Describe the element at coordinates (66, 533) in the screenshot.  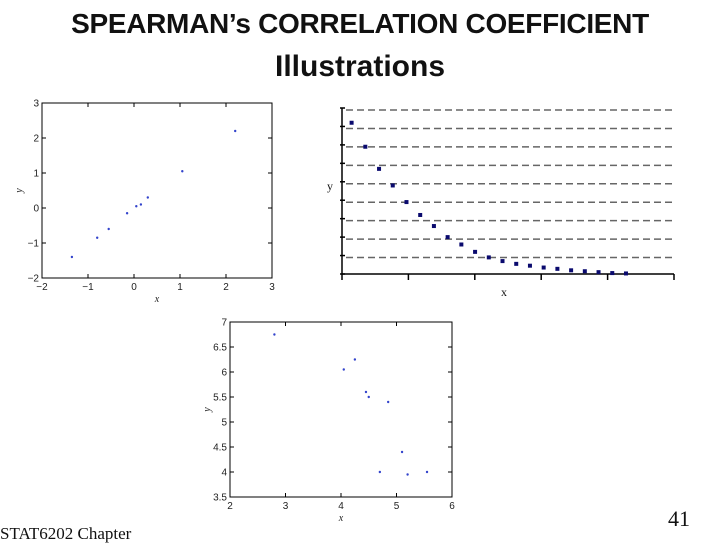
I see `footer-text: STAT6202 Chapter` at that location.